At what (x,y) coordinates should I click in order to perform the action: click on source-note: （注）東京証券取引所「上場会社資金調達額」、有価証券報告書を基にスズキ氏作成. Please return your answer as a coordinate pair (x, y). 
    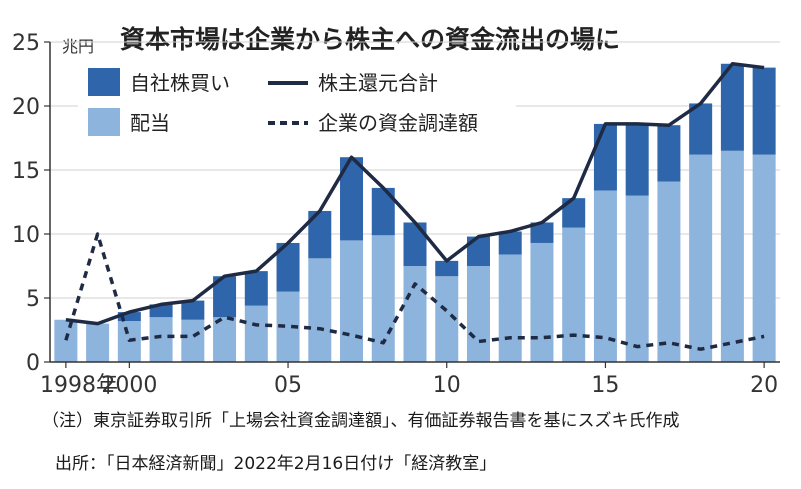
    Looking at the image, I should click on (361, 421).